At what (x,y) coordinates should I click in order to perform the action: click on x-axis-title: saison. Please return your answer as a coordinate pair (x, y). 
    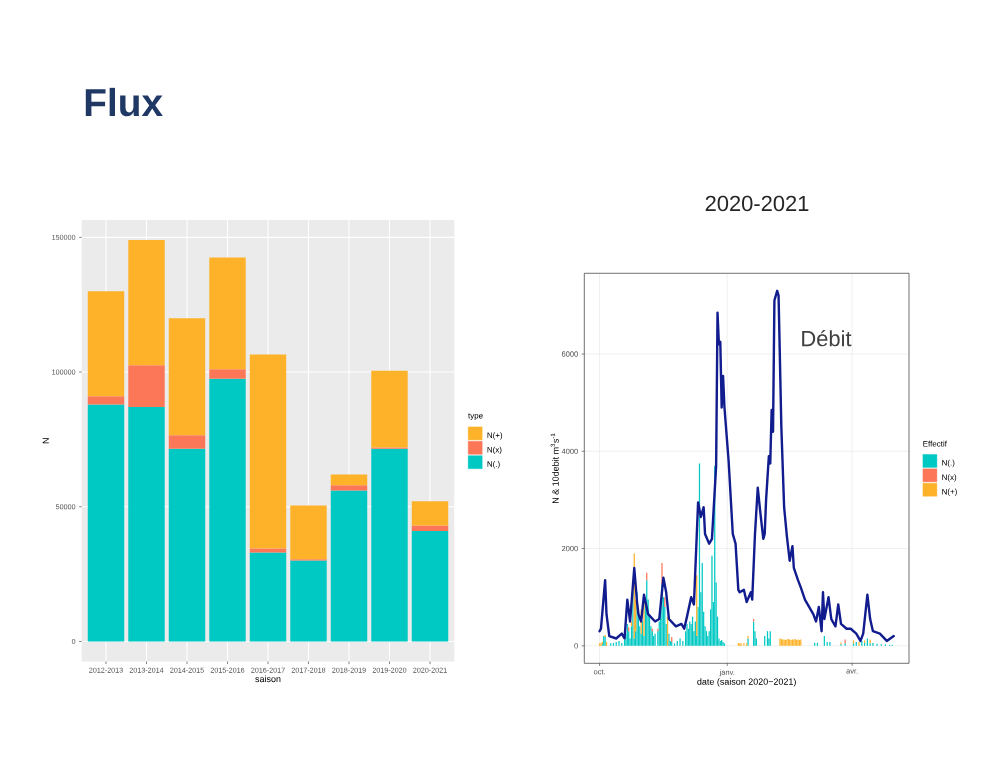
    Looking at the image, I should click on (268, 679).